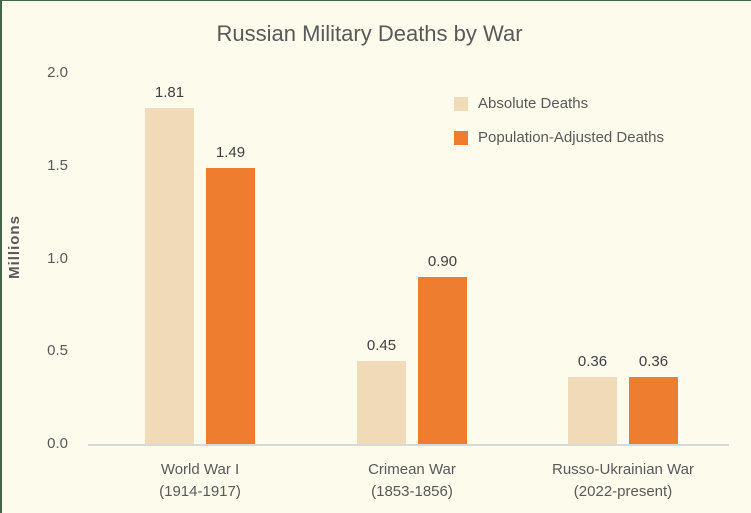 This screenshot has height=513, width=751. What do you see at coordinates (57, 350) in the screenshot?
I see `y-tick-0.5: 0.5` at bounding box center [57, 350].